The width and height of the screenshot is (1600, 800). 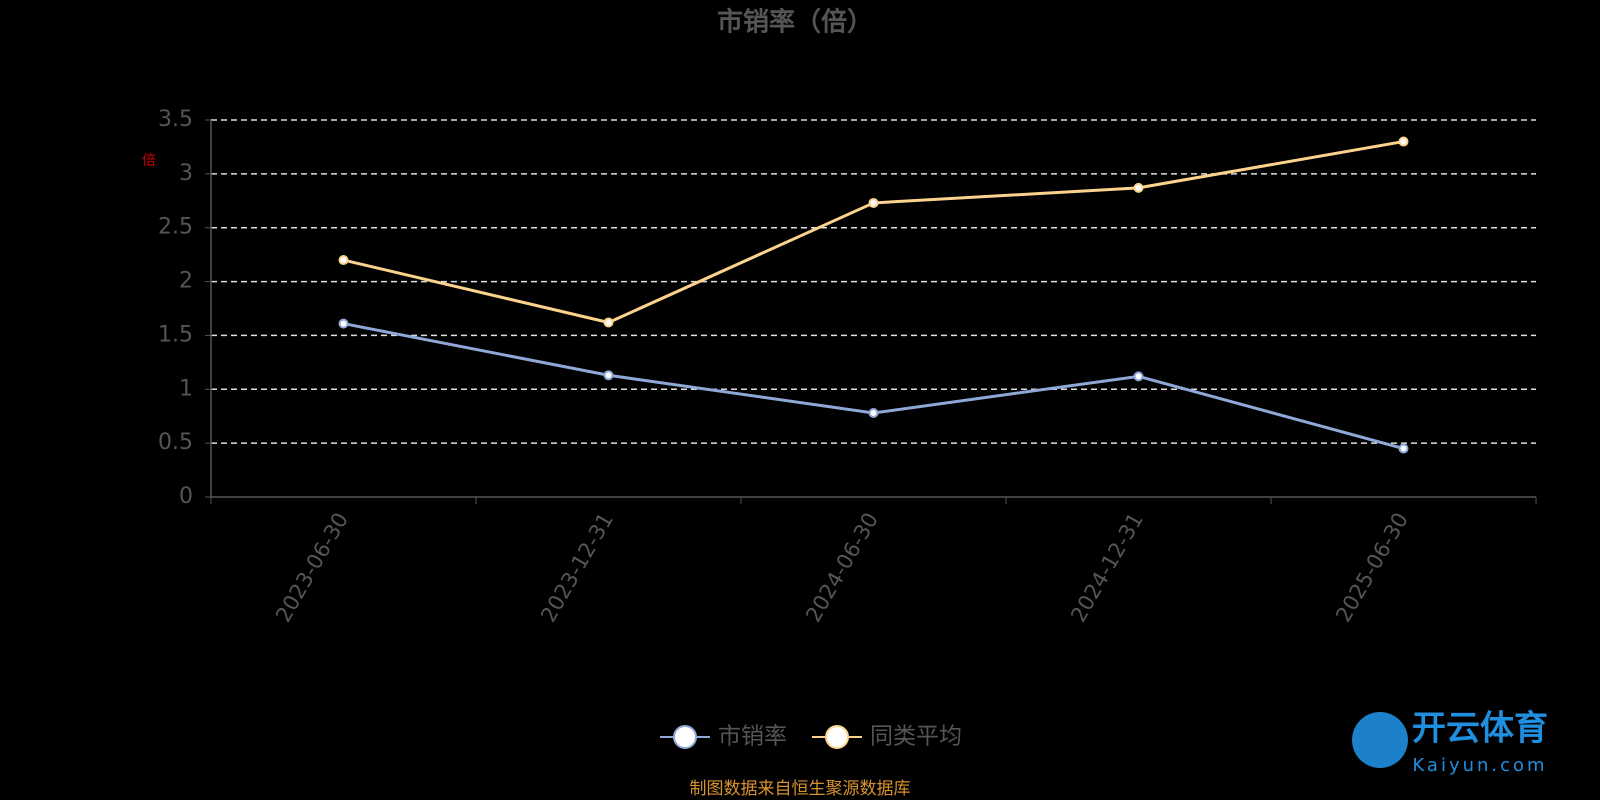 I want to click on legend-label: 同类平均, so click(x=916, y=737).